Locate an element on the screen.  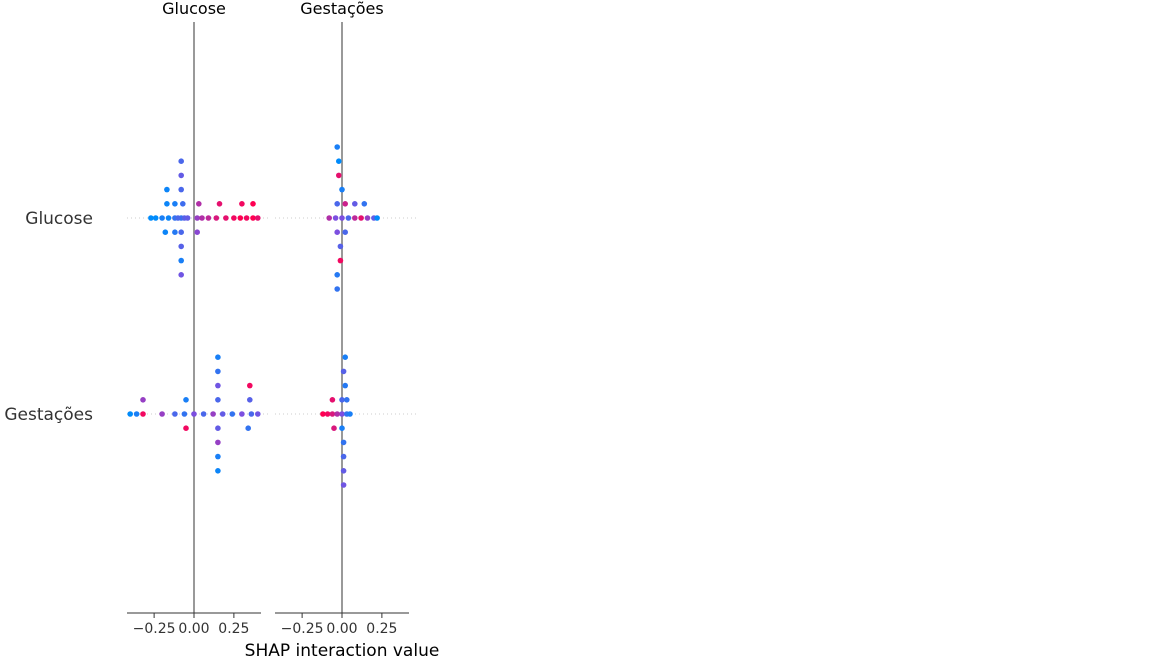
panel-title-1: Gestações is located at coordinates (341, 9).